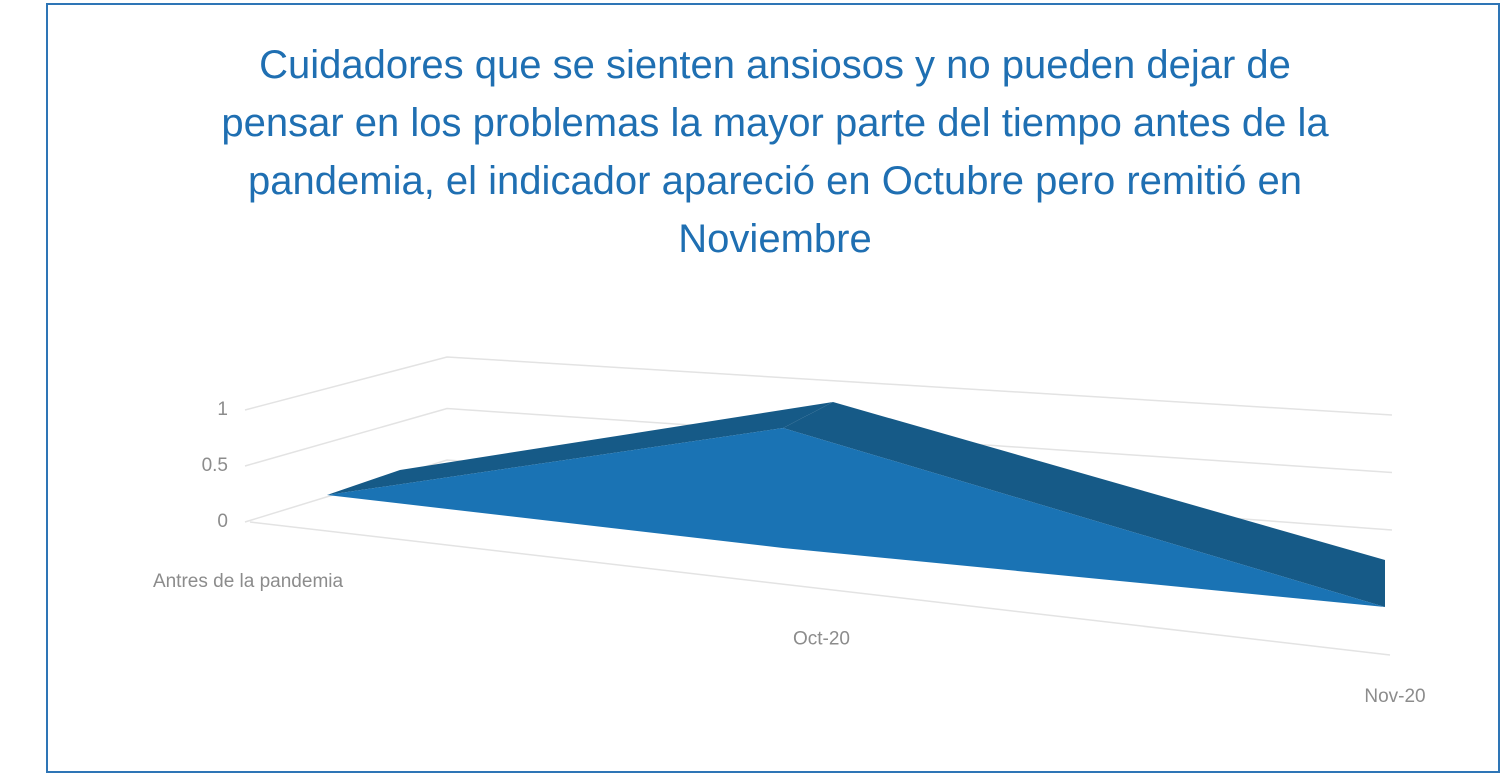 The image size is (1512, 780). What do you see at coordinates (215, 465) in the screenshot?
I see `y-tick-label: 0.5` at bounding box center [215, 465].